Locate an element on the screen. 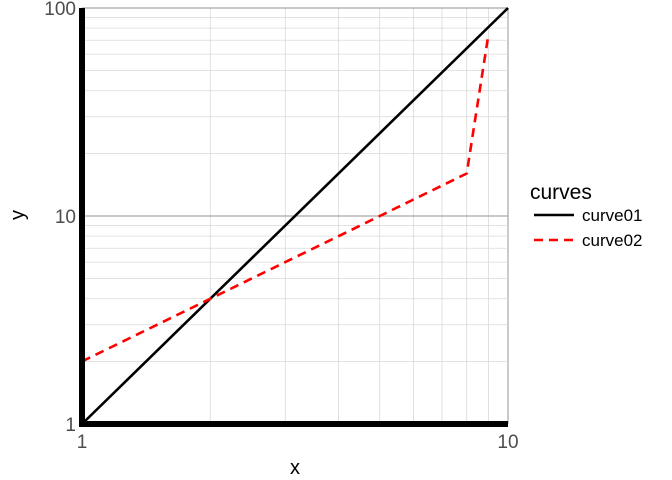  legend-label-curve01: curve01 is located at coordinates (612, 215).